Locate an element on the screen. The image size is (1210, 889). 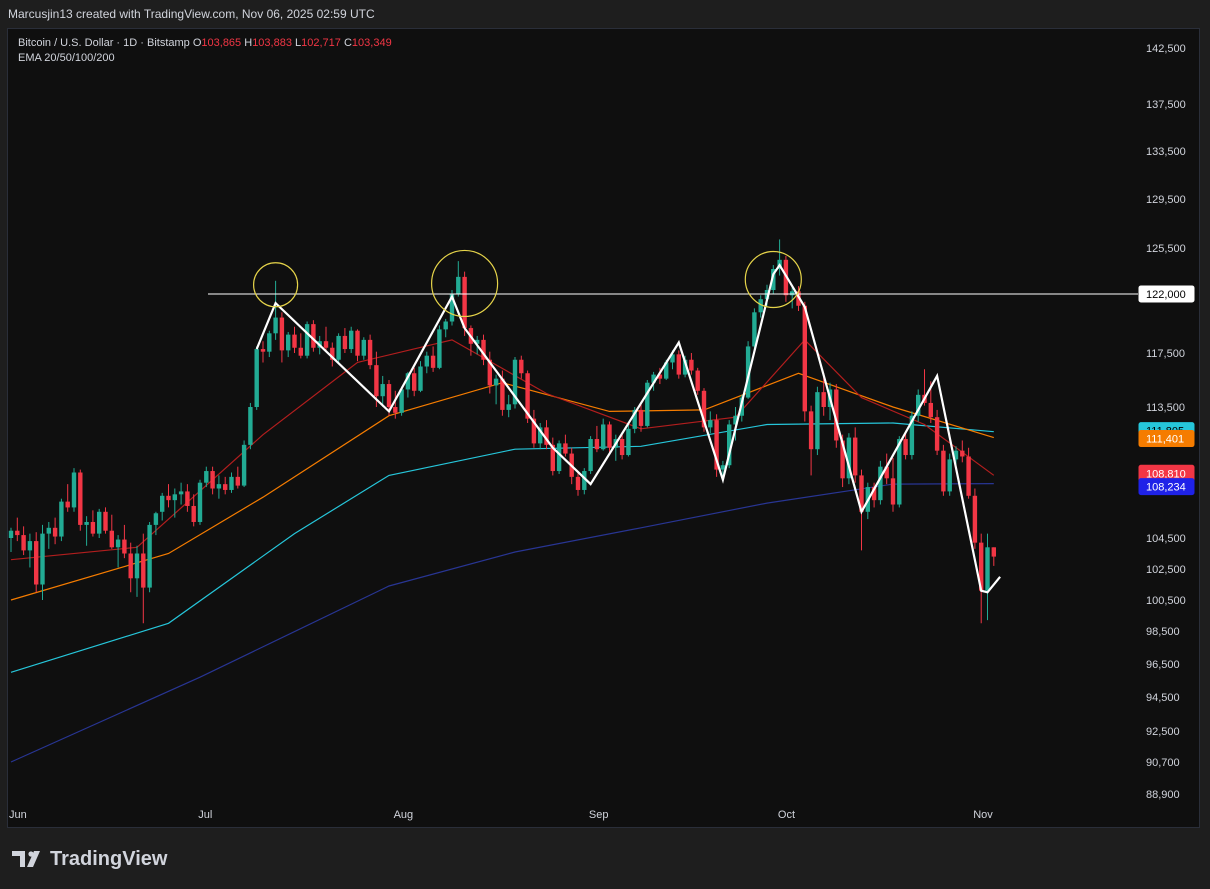
y-tick-label: 104,500 is located at coordinates (1166, 539).